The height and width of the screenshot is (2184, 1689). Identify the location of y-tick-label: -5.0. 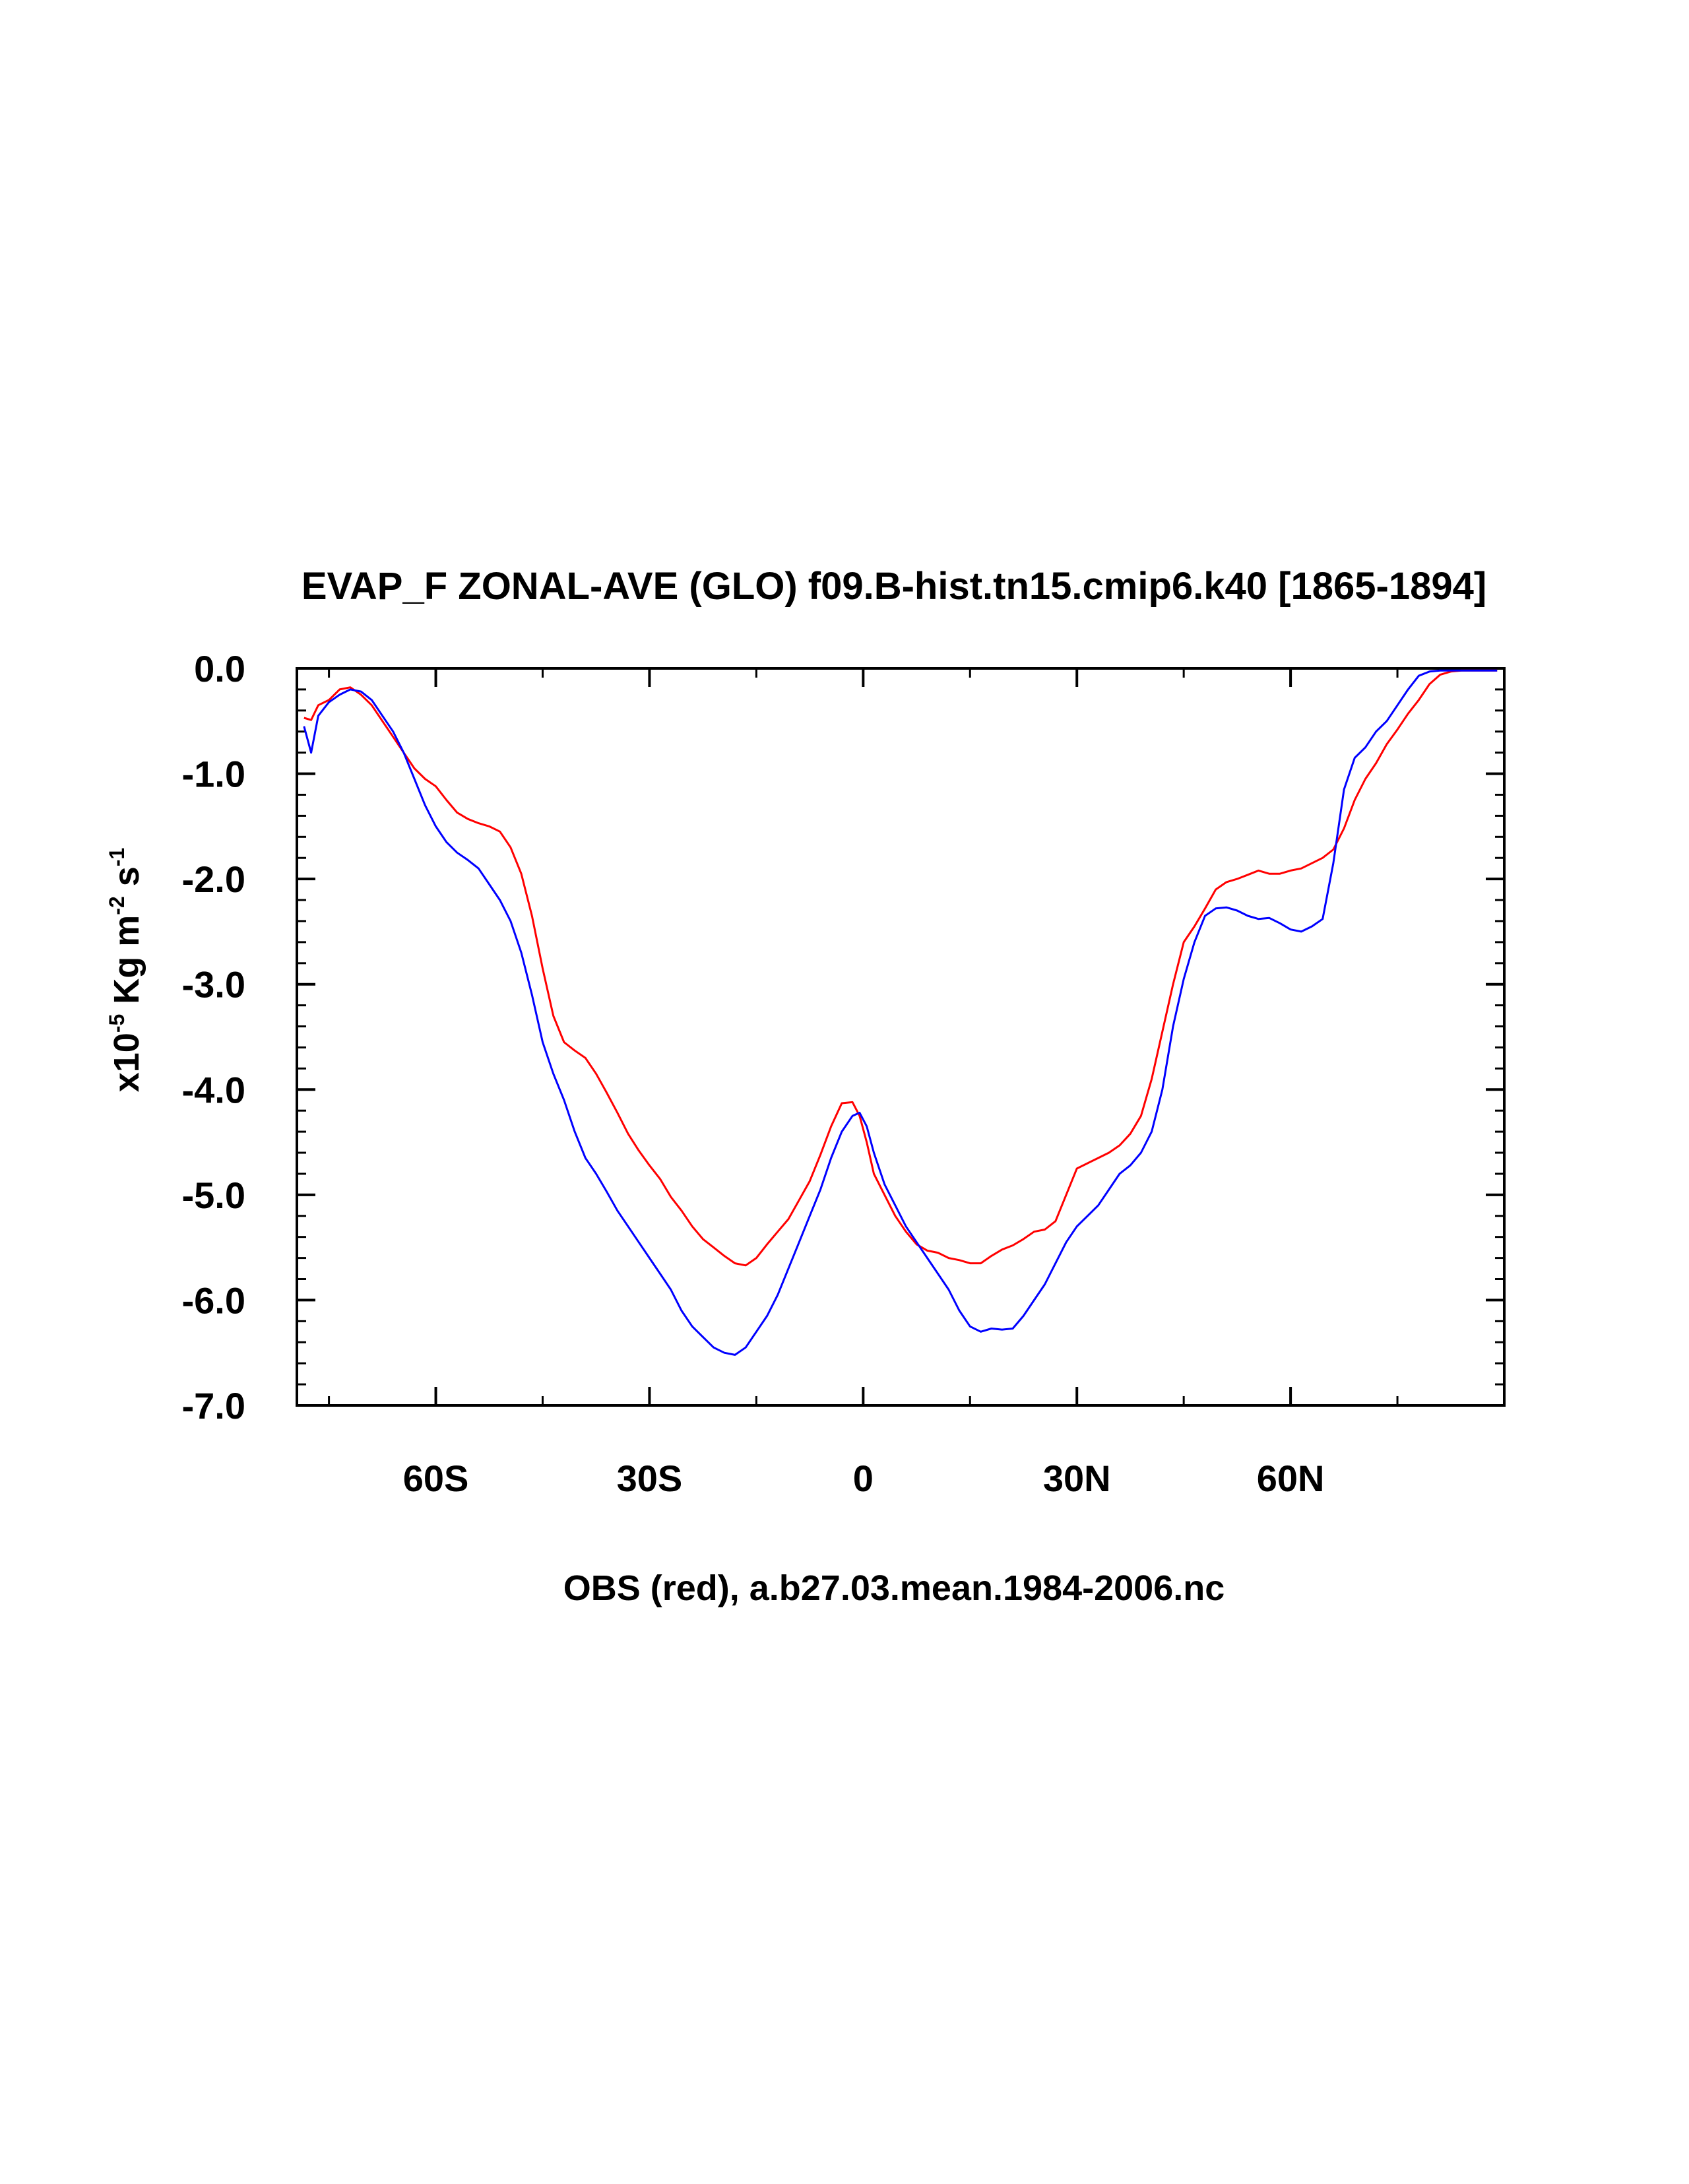
(214, 1195).